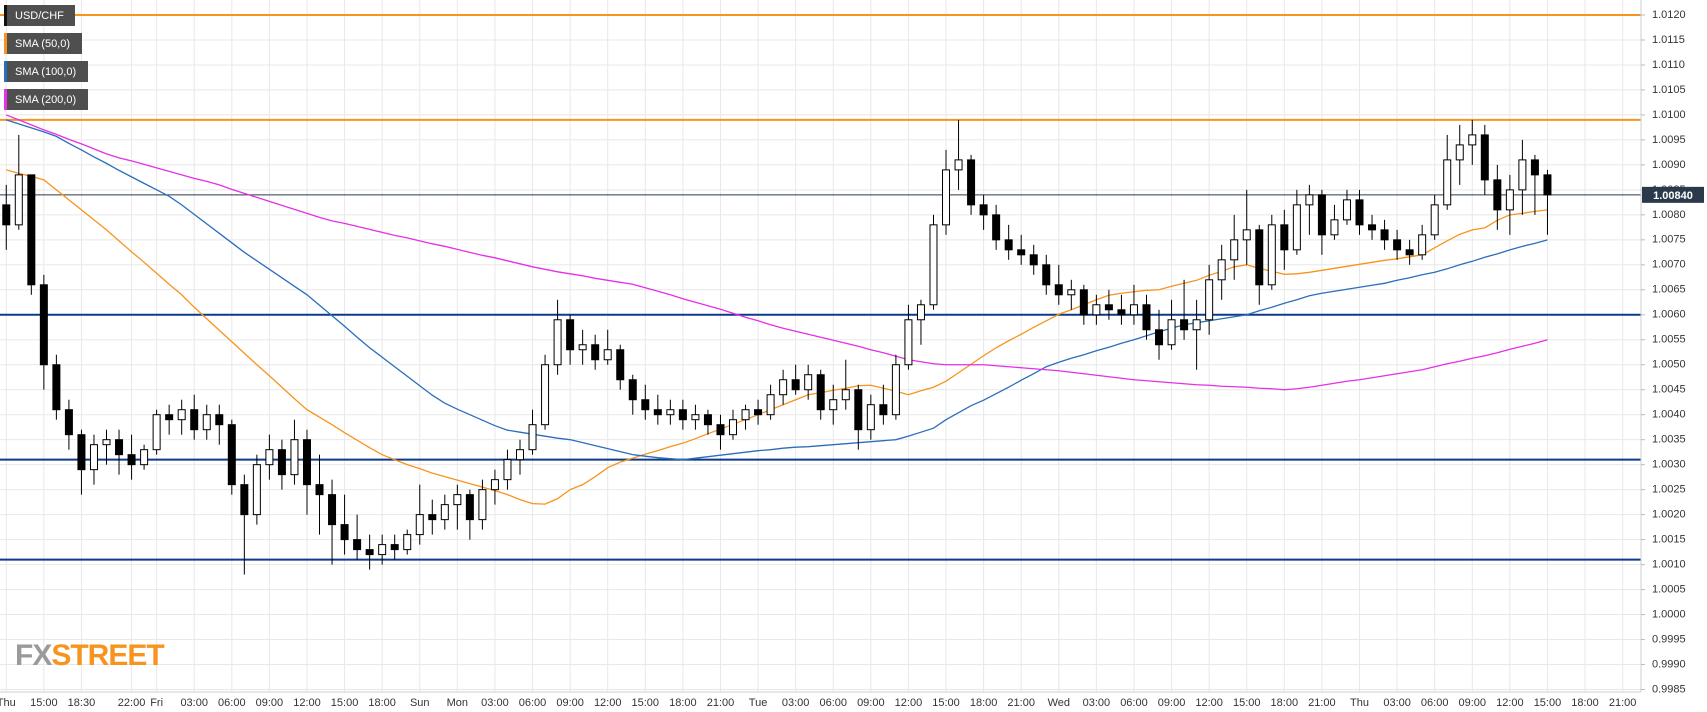 The width and height of the screenshot is (1707, 712). I want to click on x-tick-label: Sun, so click(420, 703).